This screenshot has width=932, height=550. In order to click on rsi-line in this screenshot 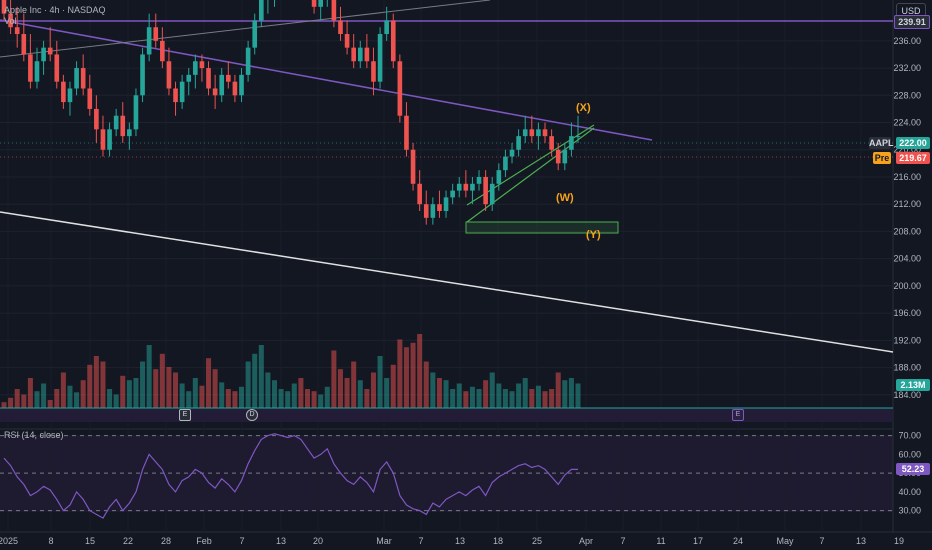, I will do `click(290, 476)`.